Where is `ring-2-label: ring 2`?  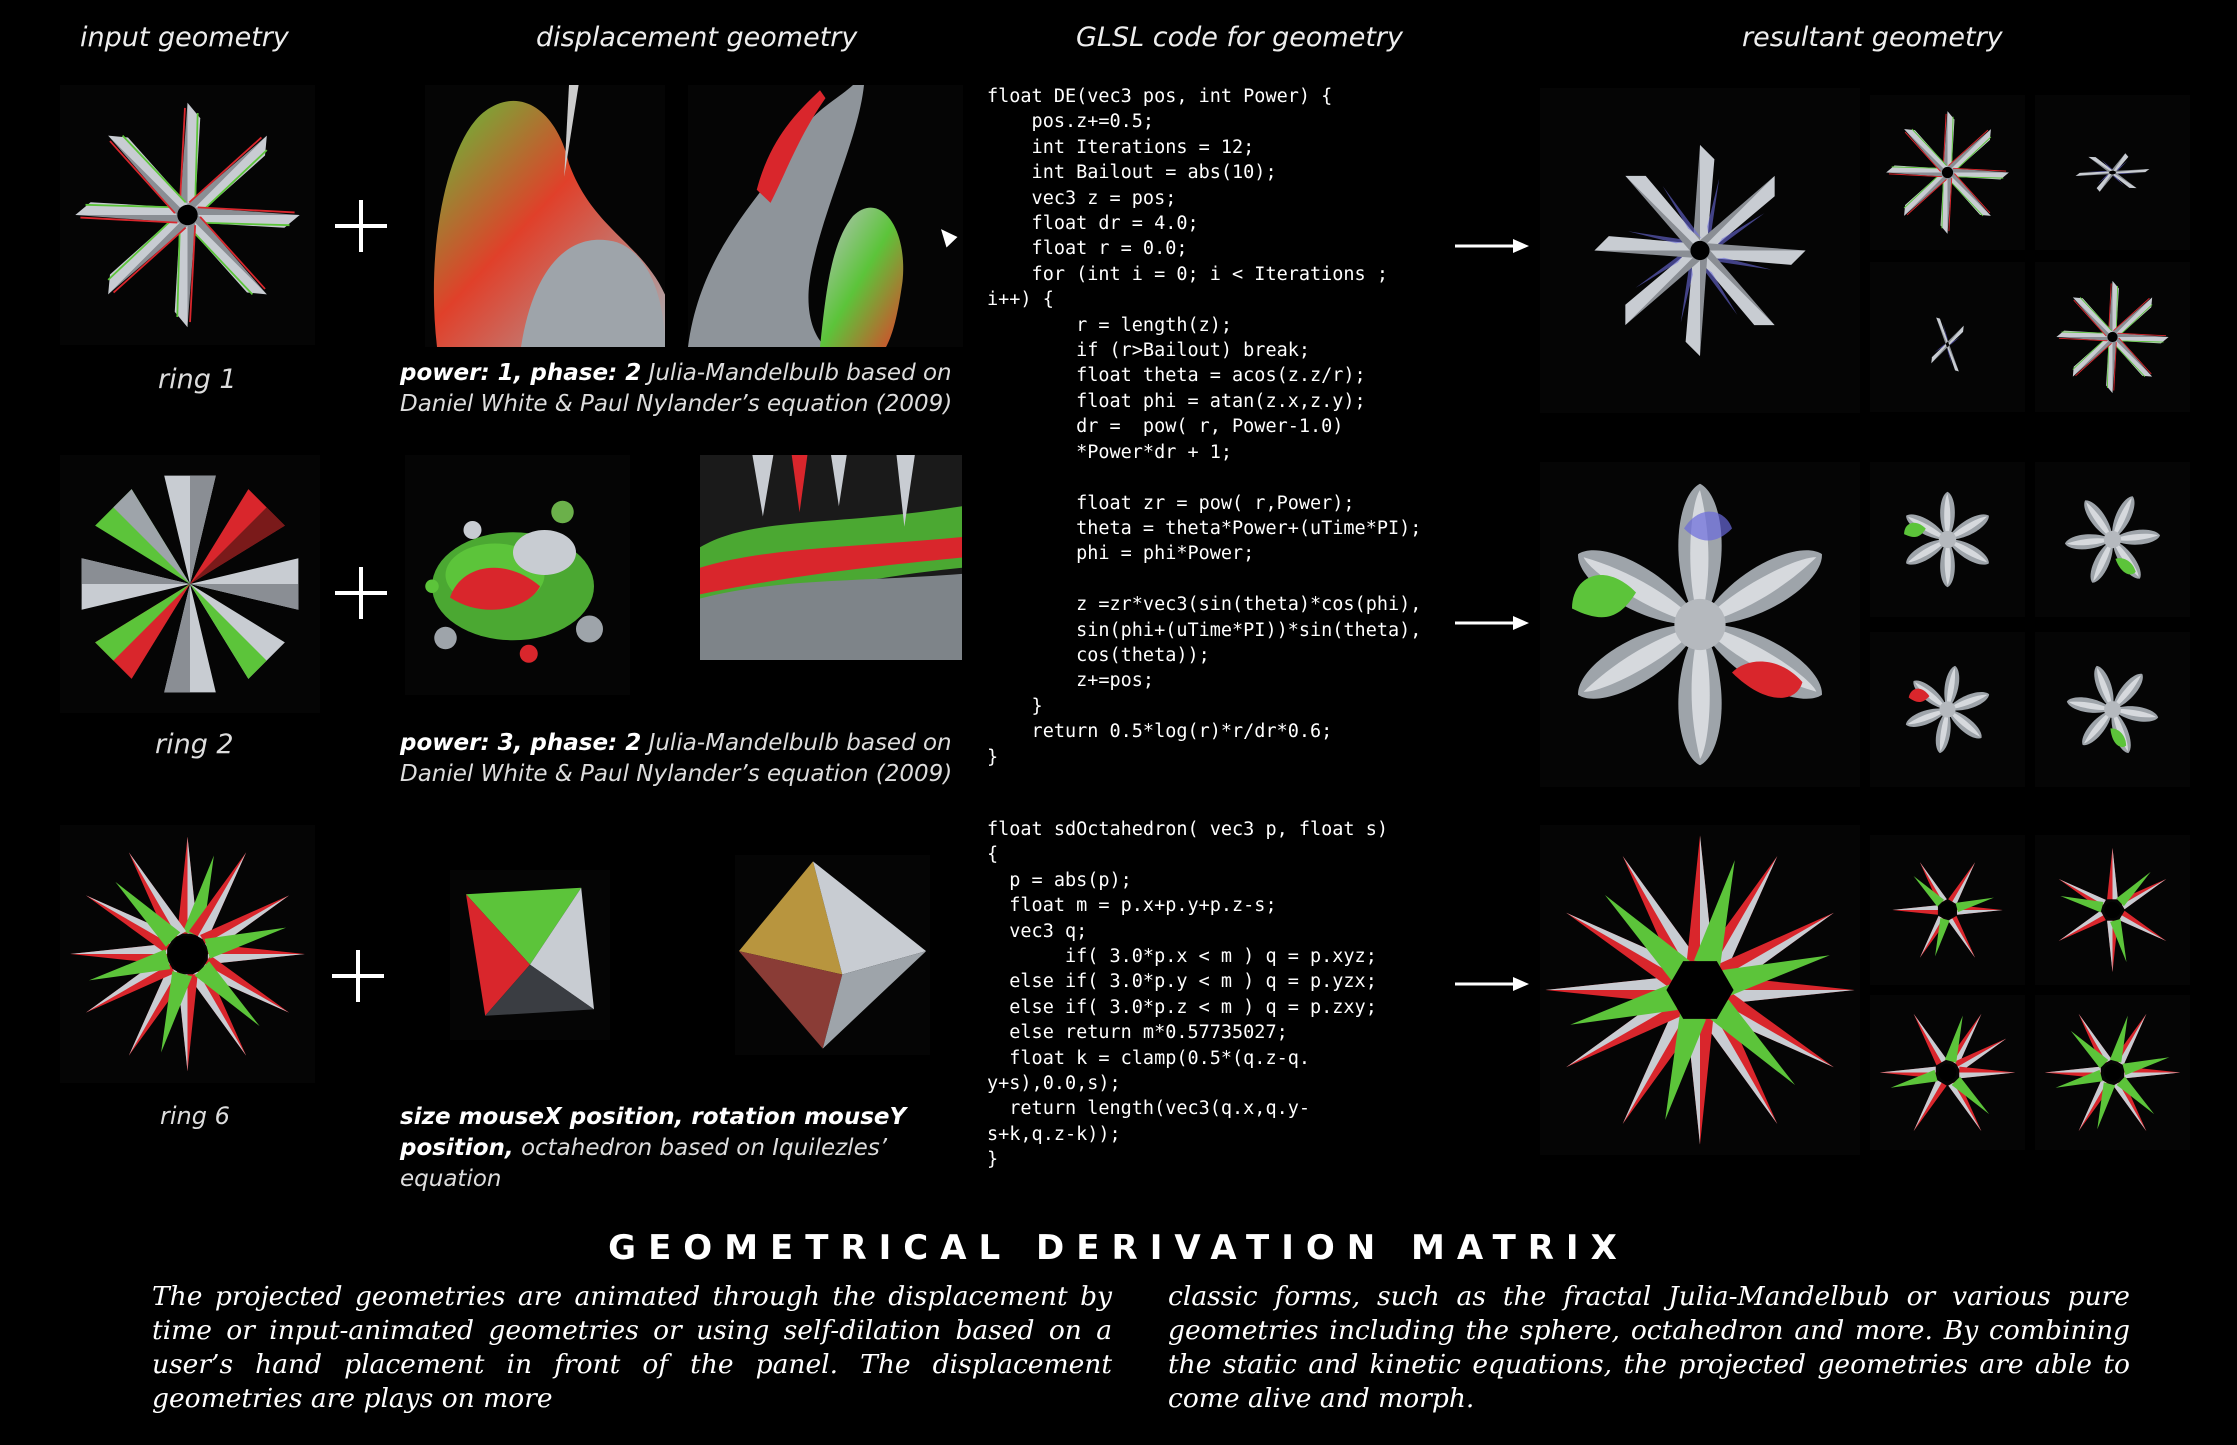 ring-2-label: ring 2 is located at coordinates (194, 744).